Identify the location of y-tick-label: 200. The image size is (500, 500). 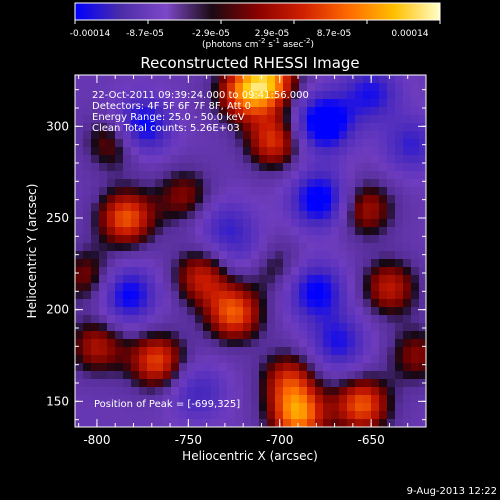
(57, 310).